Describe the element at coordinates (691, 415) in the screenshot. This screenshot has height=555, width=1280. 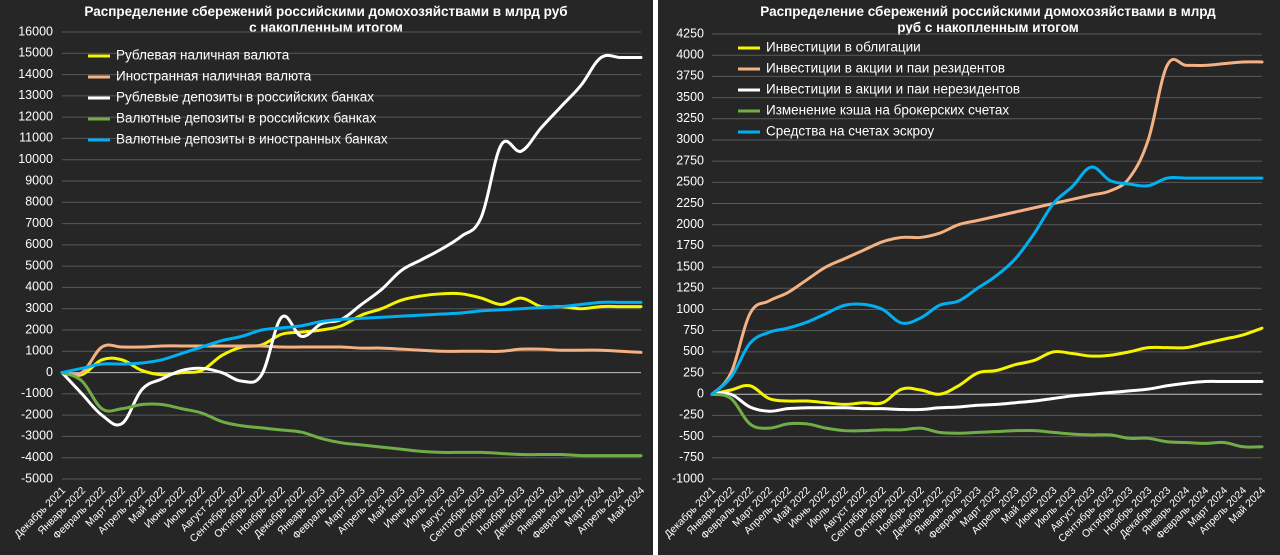
I see `y-tick-label: -250` at that location.